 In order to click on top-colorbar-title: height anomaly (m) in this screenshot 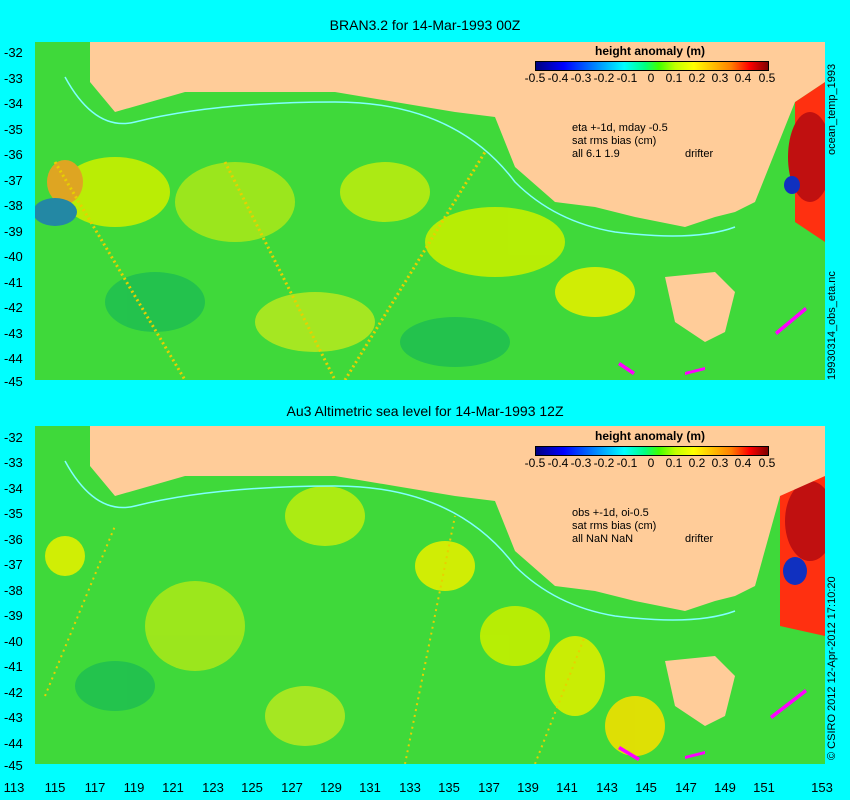, I will do `click(649, 51)`.